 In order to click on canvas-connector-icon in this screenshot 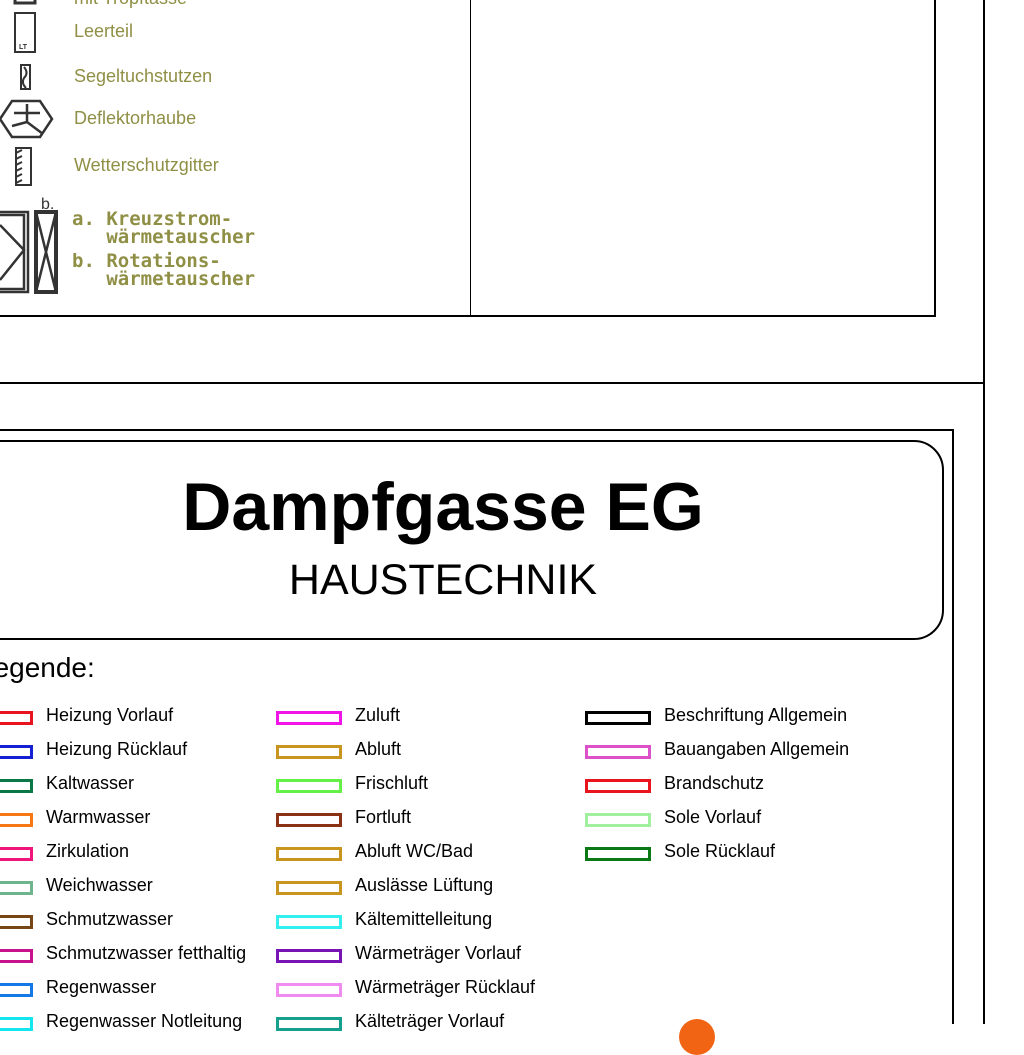, I will do `click(25, 77)`.